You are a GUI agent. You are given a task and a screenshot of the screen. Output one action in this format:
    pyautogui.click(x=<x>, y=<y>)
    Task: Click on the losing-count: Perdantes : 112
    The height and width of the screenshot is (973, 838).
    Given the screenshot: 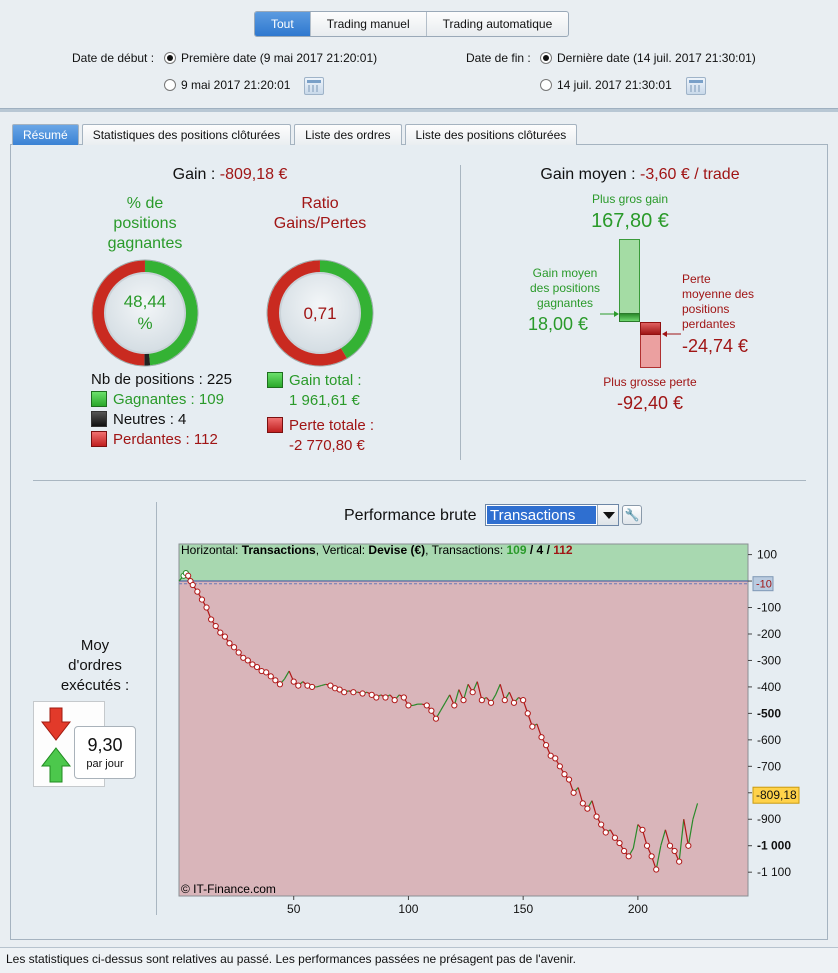 What is the action you would take?
    pyautogui.click(x=154, y=439)
    